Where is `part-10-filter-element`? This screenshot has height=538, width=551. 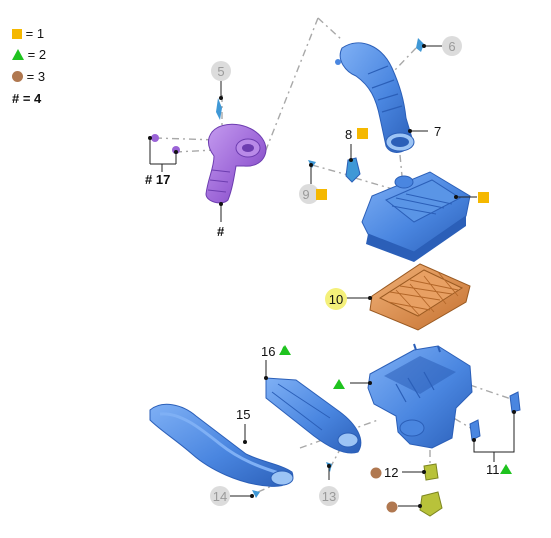 part-10-filter-element is located at coordinates (408, 297).